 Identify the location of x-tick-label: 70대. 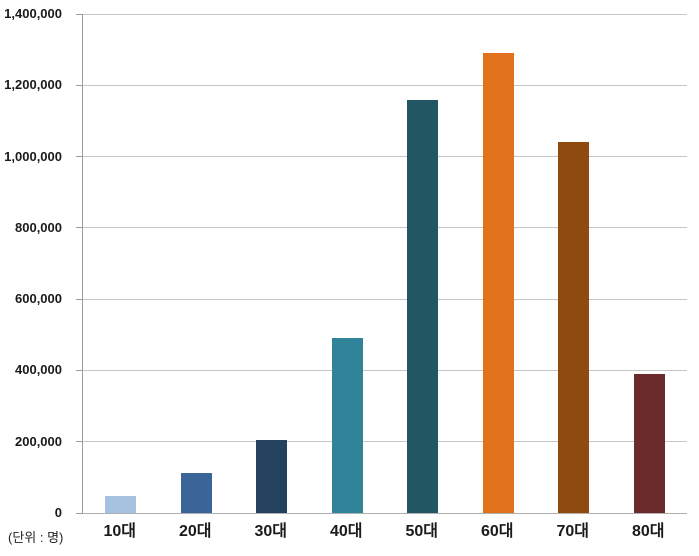
(573, 531).